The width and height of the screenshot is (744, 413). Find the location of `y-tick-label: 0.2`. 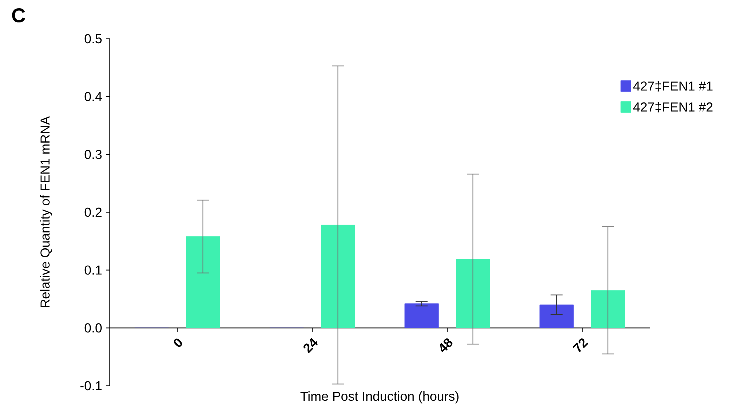

y-tick-label: 0.2 is located at coordinates (93, 213).